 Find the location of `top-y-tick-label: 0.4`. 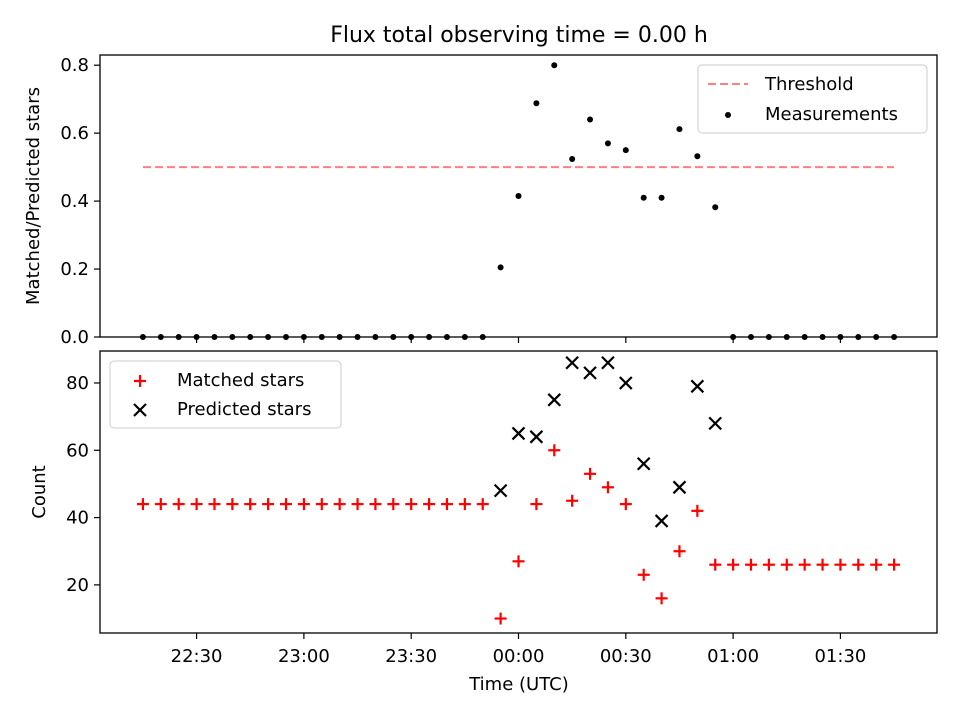

top-y-tick-label: 0.4 is located at coordinates (74, 201).